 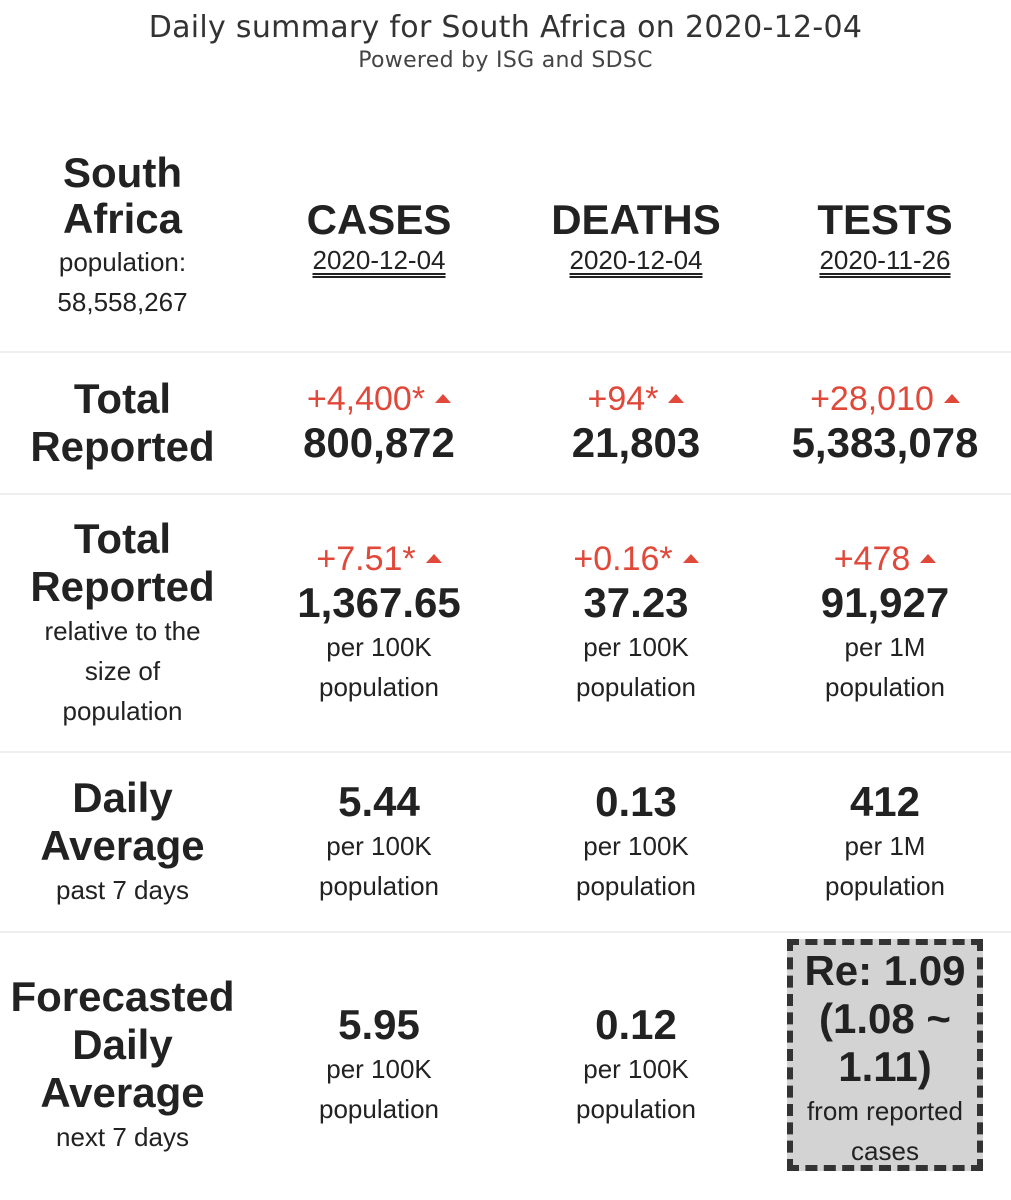 I want to click on row-label-line1: Forecasted, so click(x=122, y=996).